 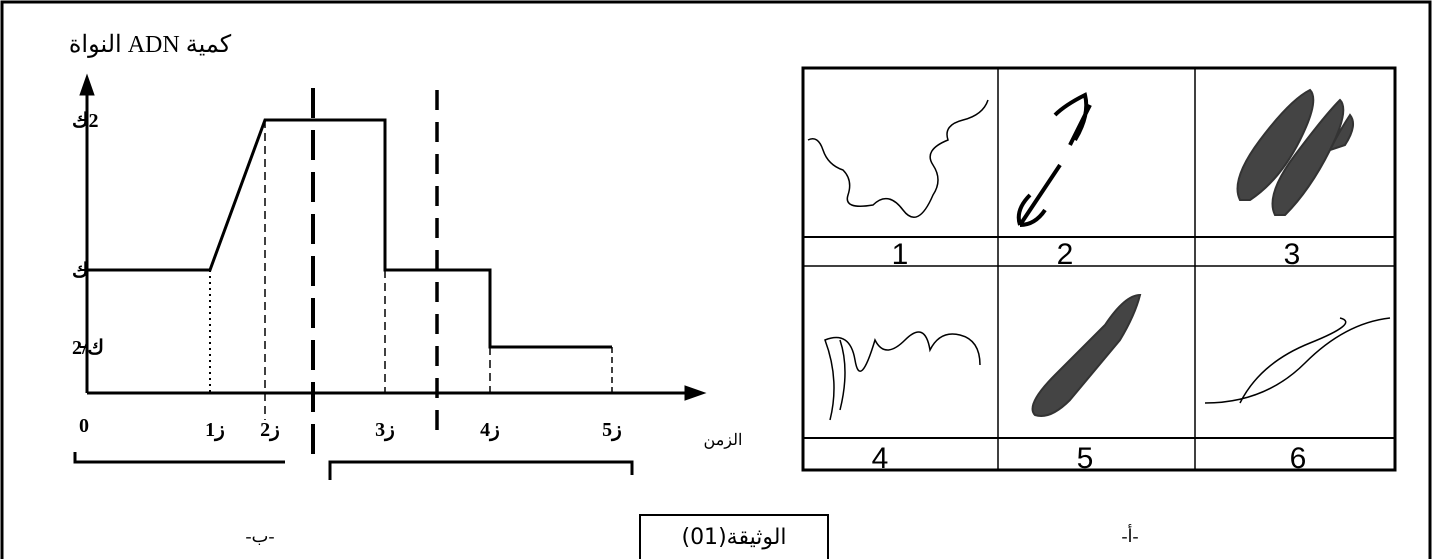 What do you see at coordinates (385, 430) in the screenshot?
I see `x-tick-label: ز3` at bounding box center [385, 430].